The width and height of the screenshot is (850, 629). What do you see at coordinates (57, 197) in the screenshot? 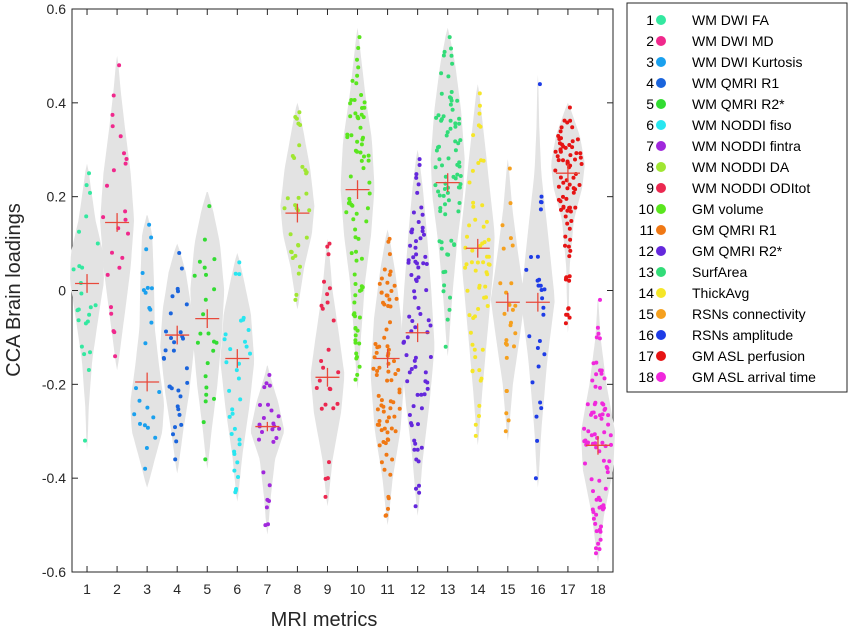
I see `y-tick-label: 0.2` at bounding box center [57, 197].